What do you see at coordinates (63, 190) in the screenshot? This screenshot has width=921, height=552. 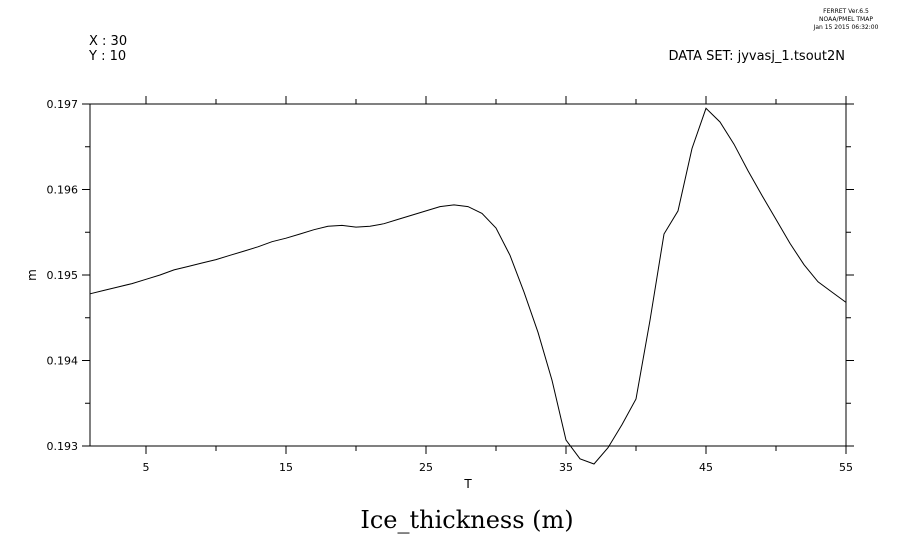 I see `y-tick-label: 0.196` at bounding box center [63, 190].